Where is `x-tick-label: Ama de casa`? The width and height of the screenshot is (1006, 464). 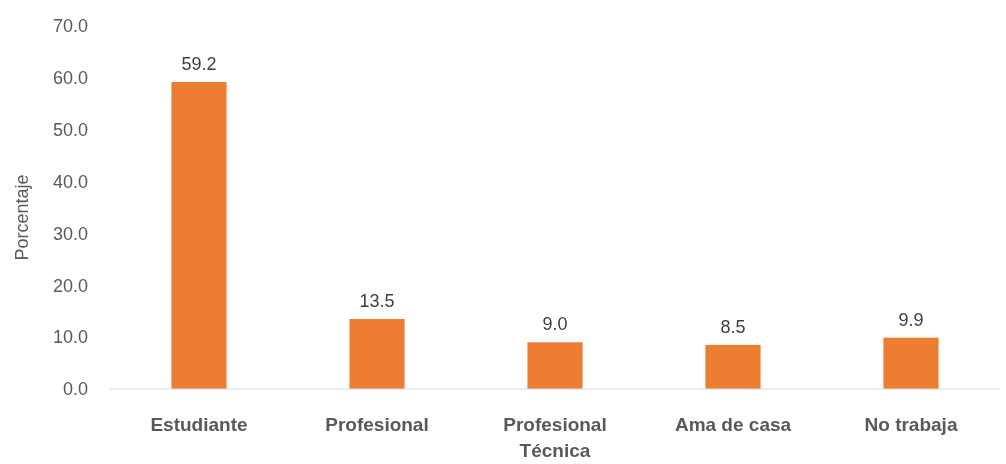
x-tick-label: Ama de casa is located at coordinates (733, 424).